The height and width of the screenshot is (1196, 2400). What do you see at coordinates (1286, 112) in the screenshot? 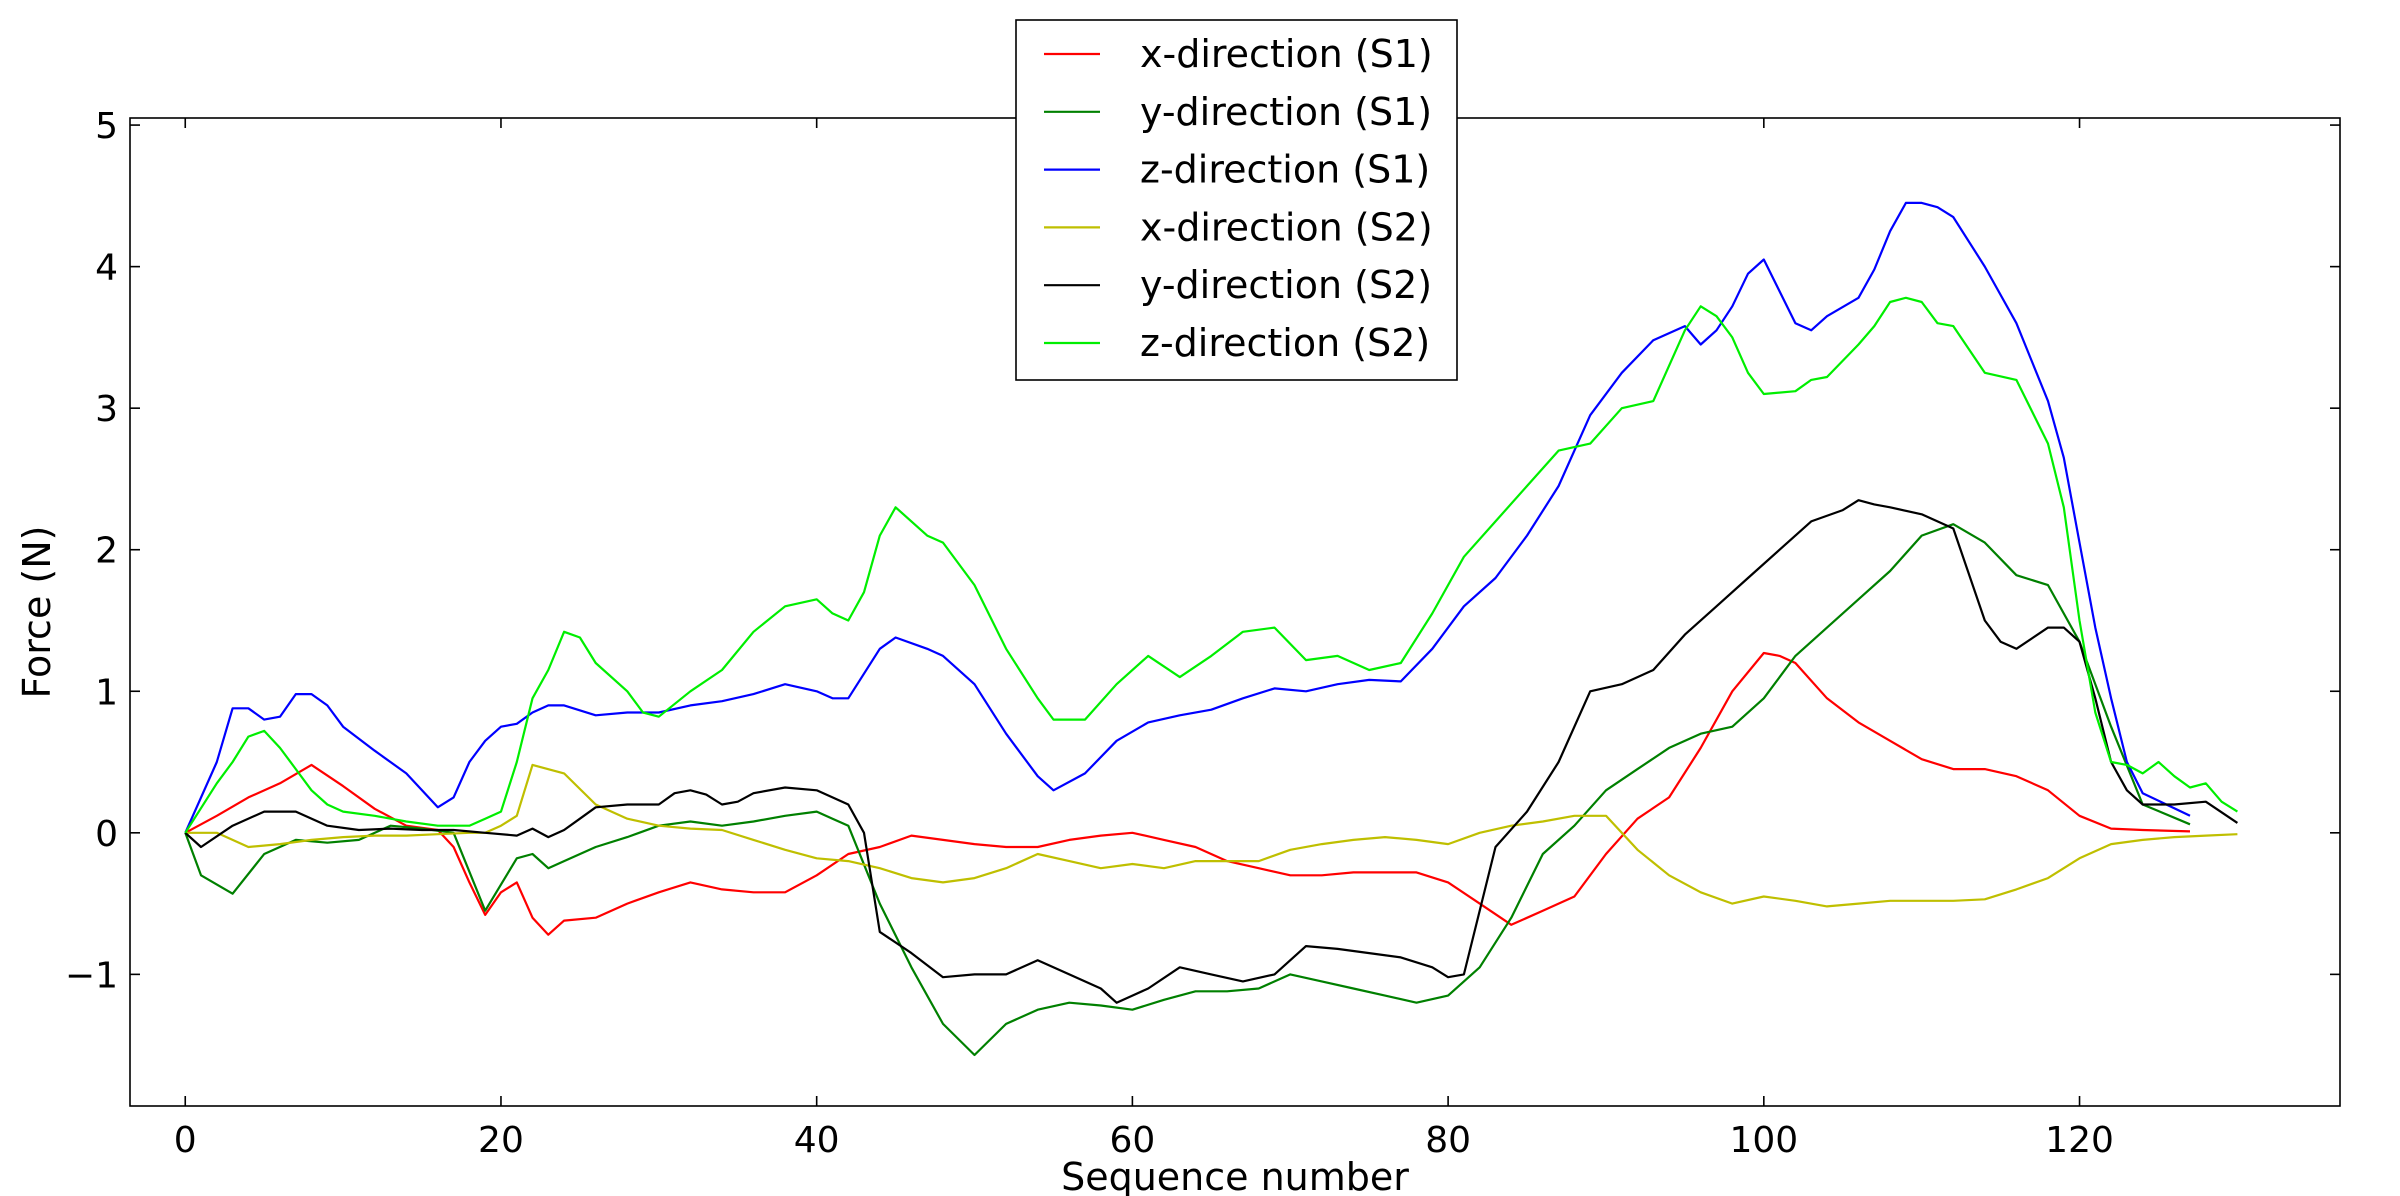
I see `legend-label-2: y-direction (S1)` at bounding box center [1286, 112].